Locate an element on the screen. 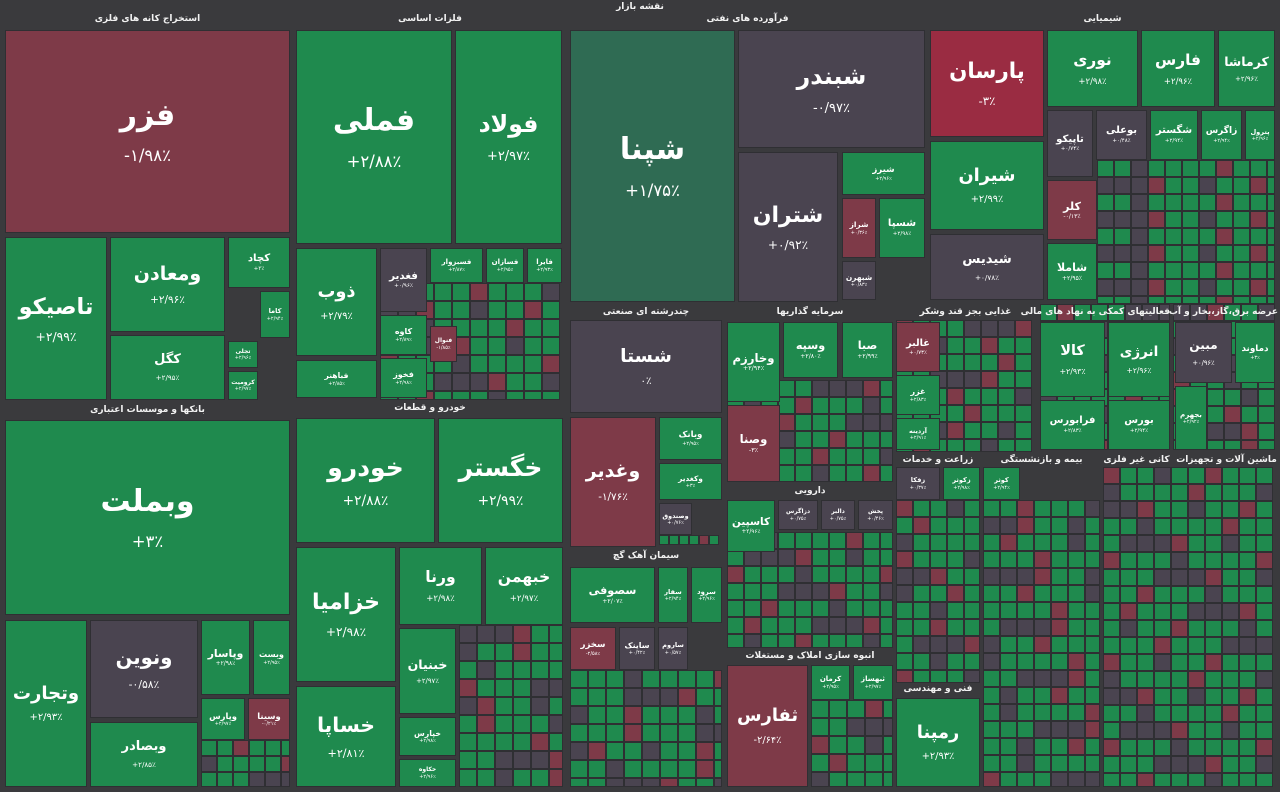 The width and height of the screenshot is (1280, 792). stock-tile: بجهرم +۲/۹۲٪ is located at coordinates (1191, 418).